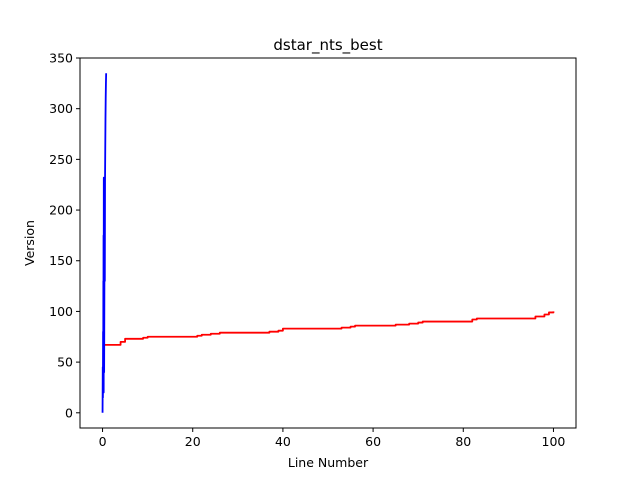 The height and width of the screenshot is (480, 640). Describe the element at coordinates (328, 462) in the screenshot. I see `x-axis-label: Line Number` at that location.